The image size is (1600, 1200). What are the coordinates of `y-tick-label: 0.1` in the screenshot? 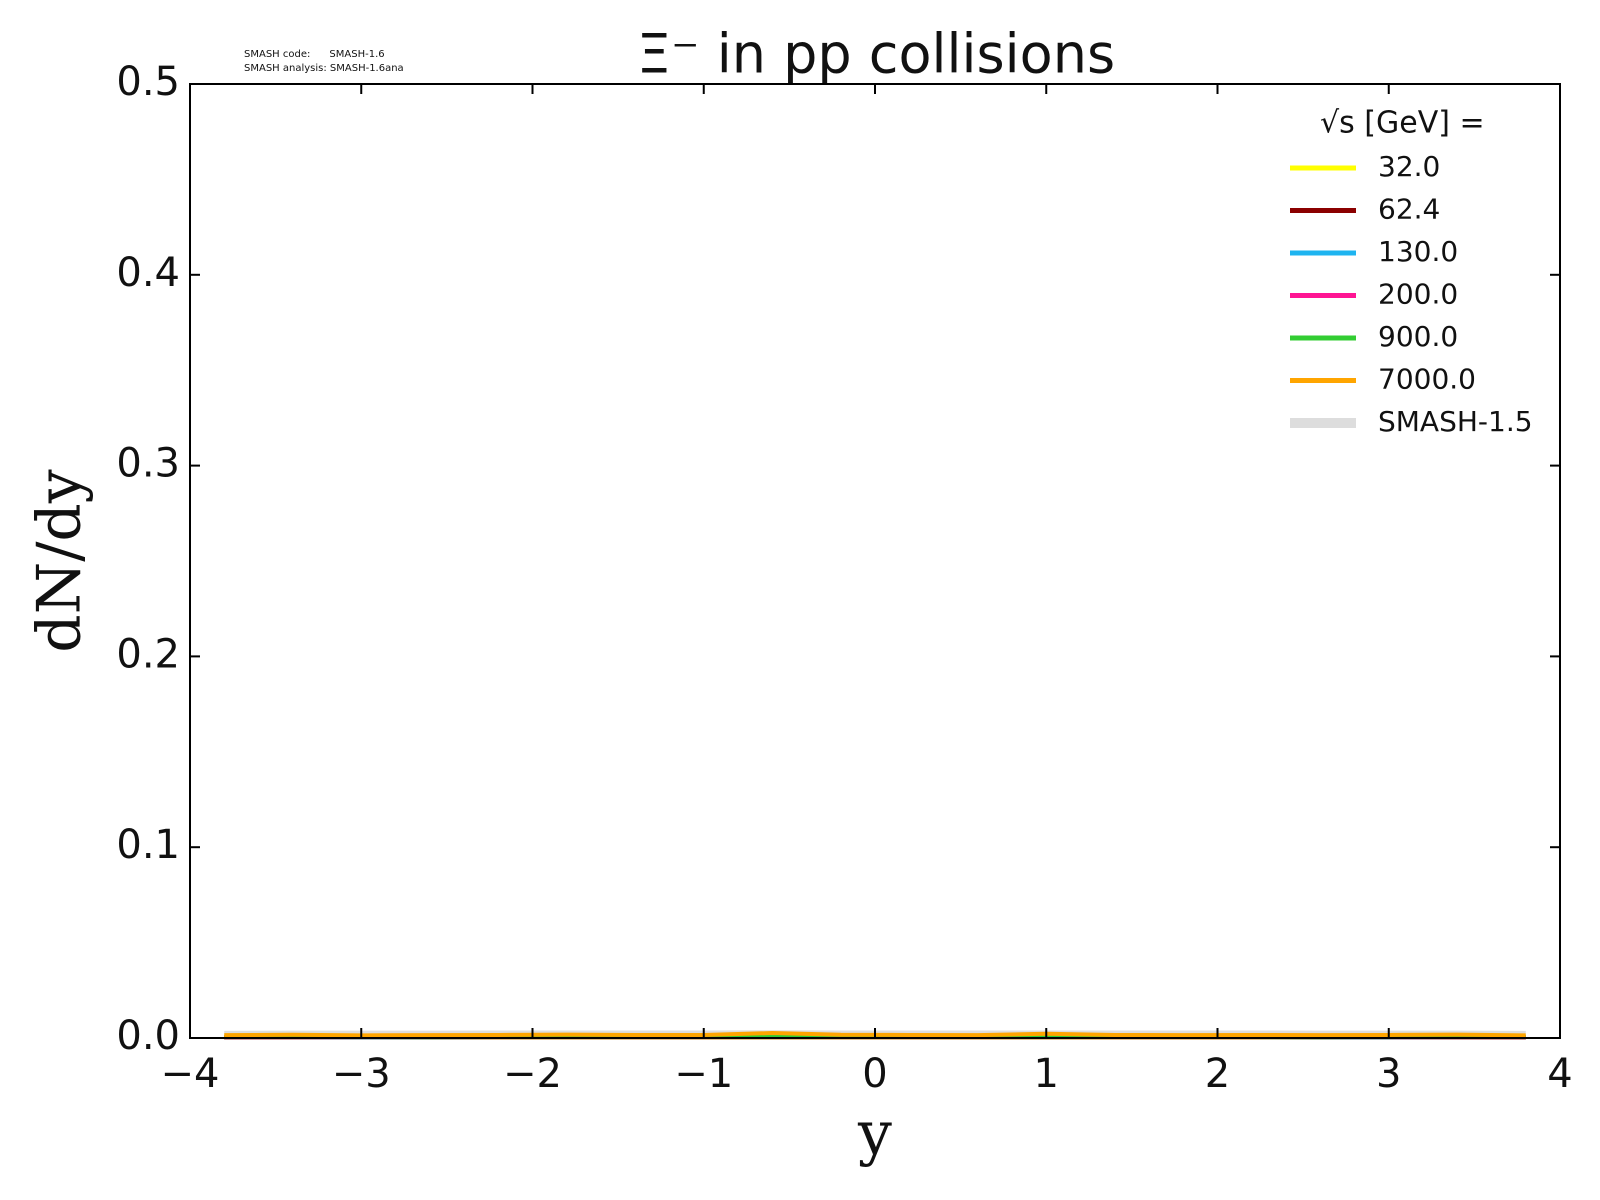 It's located at (148, 845).